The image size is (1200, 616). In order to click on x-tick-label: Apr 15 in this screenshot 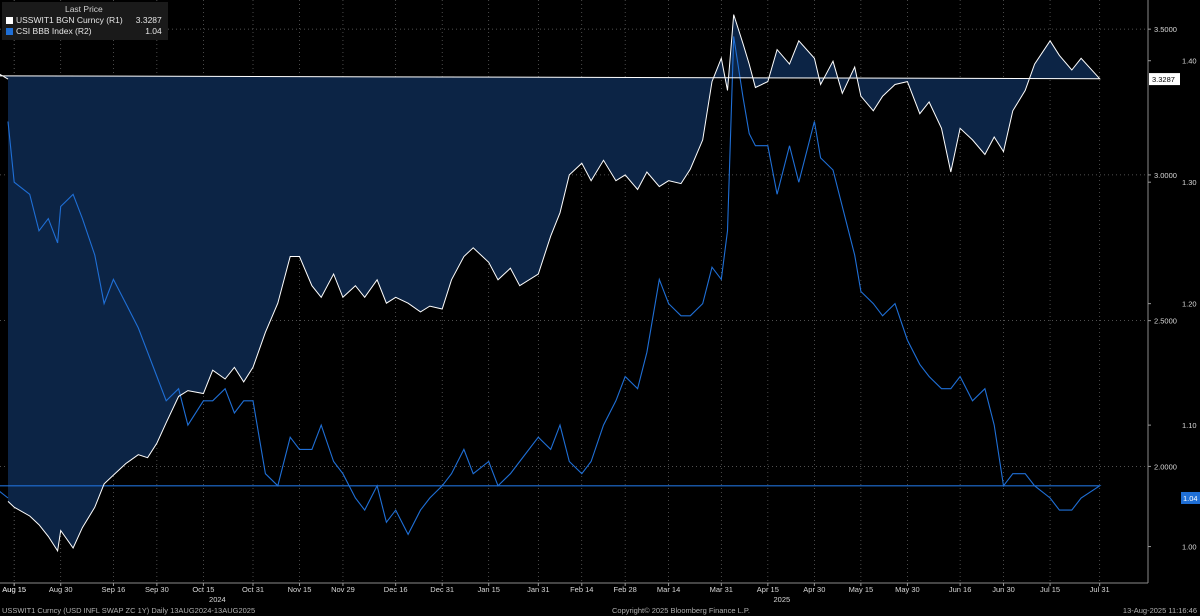, I will do `click(768, 589)`.